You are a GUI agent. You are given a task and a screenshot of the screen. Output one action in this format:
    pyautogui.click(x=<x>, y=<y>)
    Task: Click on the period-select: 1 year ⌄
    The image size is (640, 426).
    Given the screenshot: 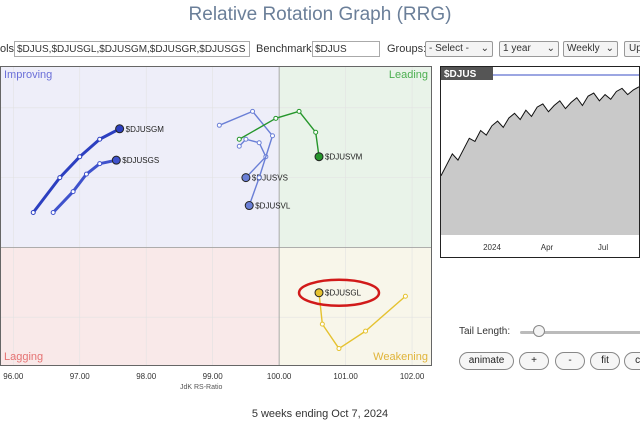 What is the action you would take?
    pyautogui.click(x=529, y=49)
    